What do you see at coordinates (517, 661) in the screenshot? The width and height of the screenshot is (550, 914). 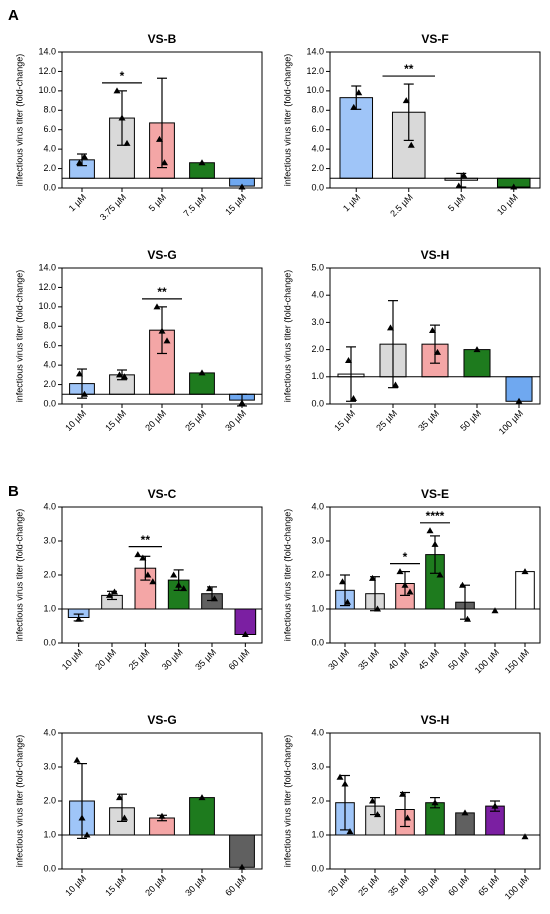 I see `x-tick-label: 150 µM` at bounding box center [517, 661].